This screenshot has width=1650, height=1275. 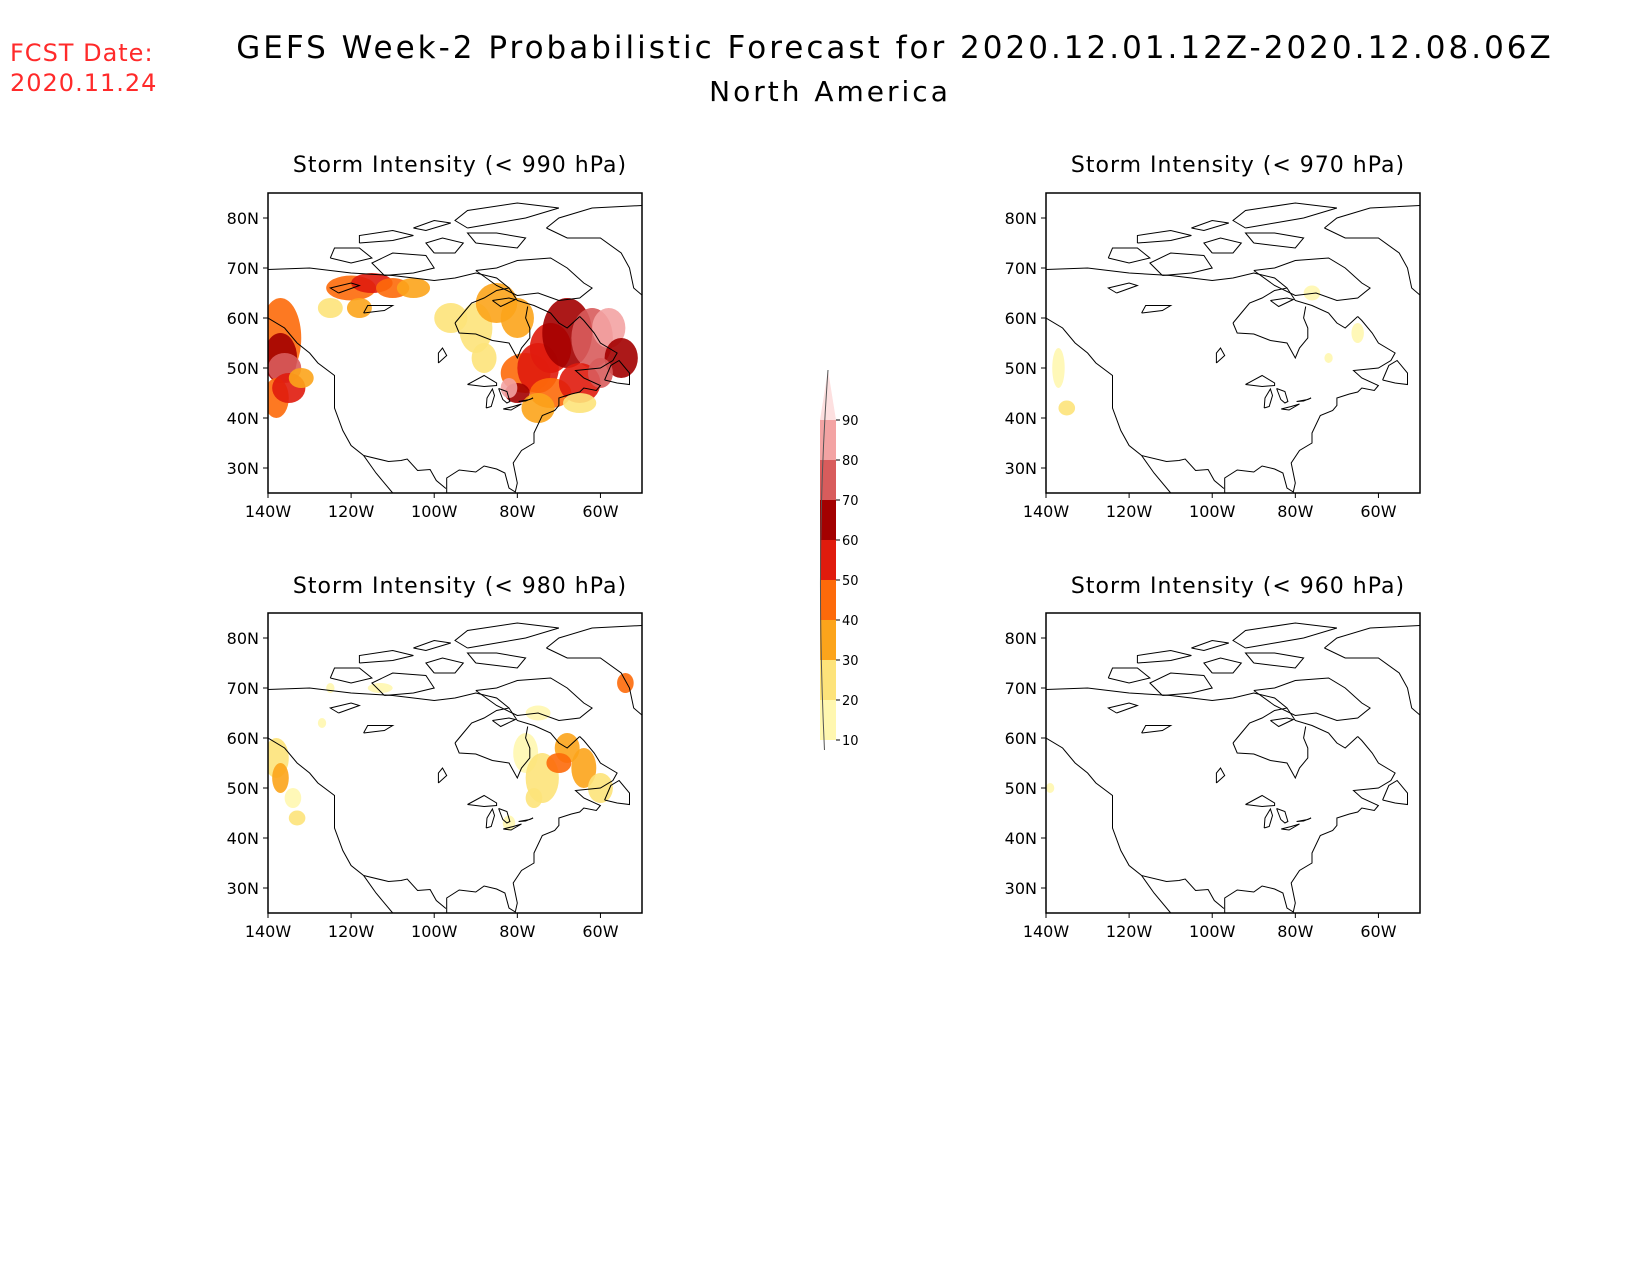 I want to click on panel-title-980: Storm Intensity (< 980 hPa), so click(x=460, y=586).